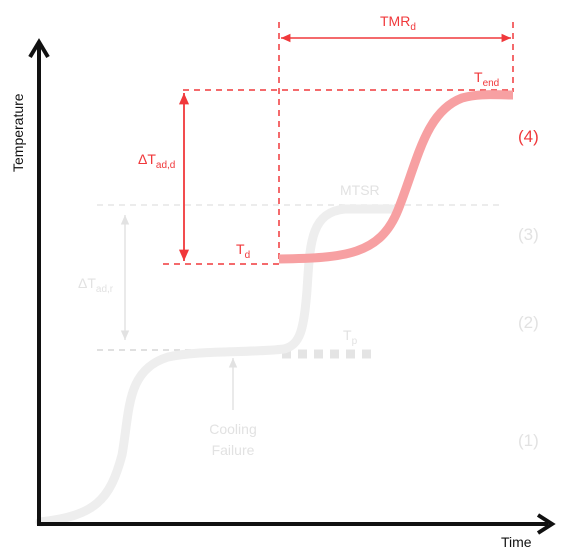 The height and width of the screenshot is (547, 561). What do you see at coordinates (486, 79) in the screenshot?
I see `tend-label: Tend` at bounding box center [486, 79].